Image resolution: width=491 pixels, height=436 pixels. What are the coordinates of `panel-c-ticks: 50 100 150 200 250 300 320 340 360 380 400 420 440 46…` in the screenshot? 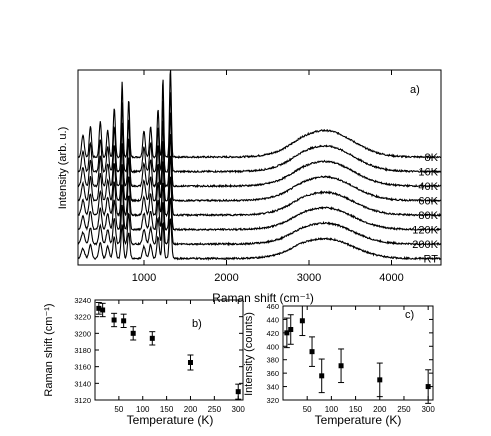 It's located at (350, 358).